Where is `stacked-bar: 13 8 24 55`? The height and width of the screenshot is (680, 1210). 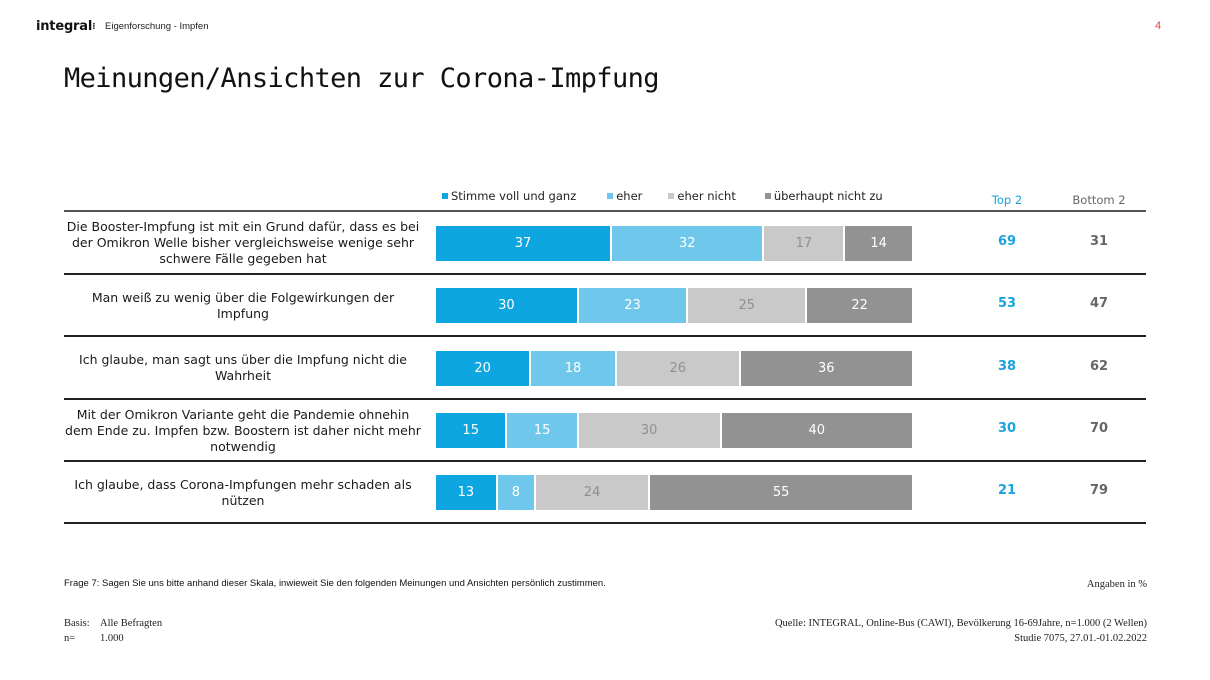 stacked-bar: 13 8 24 55 is located at coordinates (674, 492).